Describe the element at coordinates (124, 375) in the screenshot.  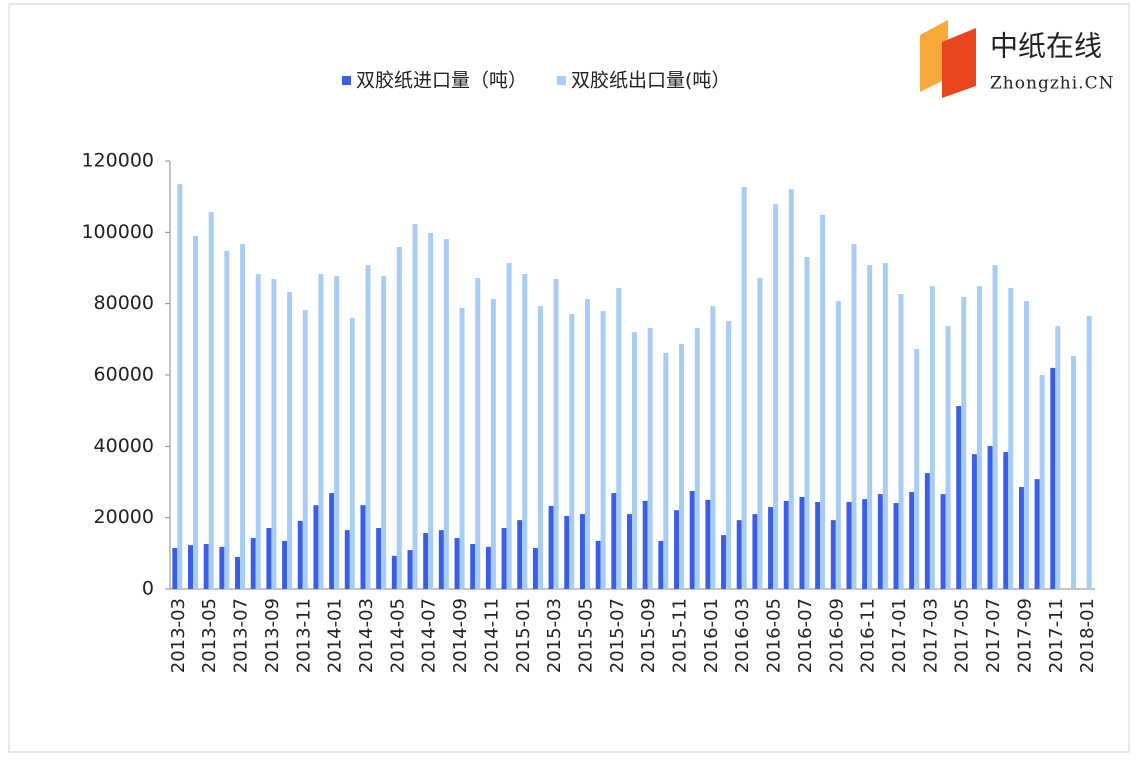
I see `y-tick-label: 60000` at that location.